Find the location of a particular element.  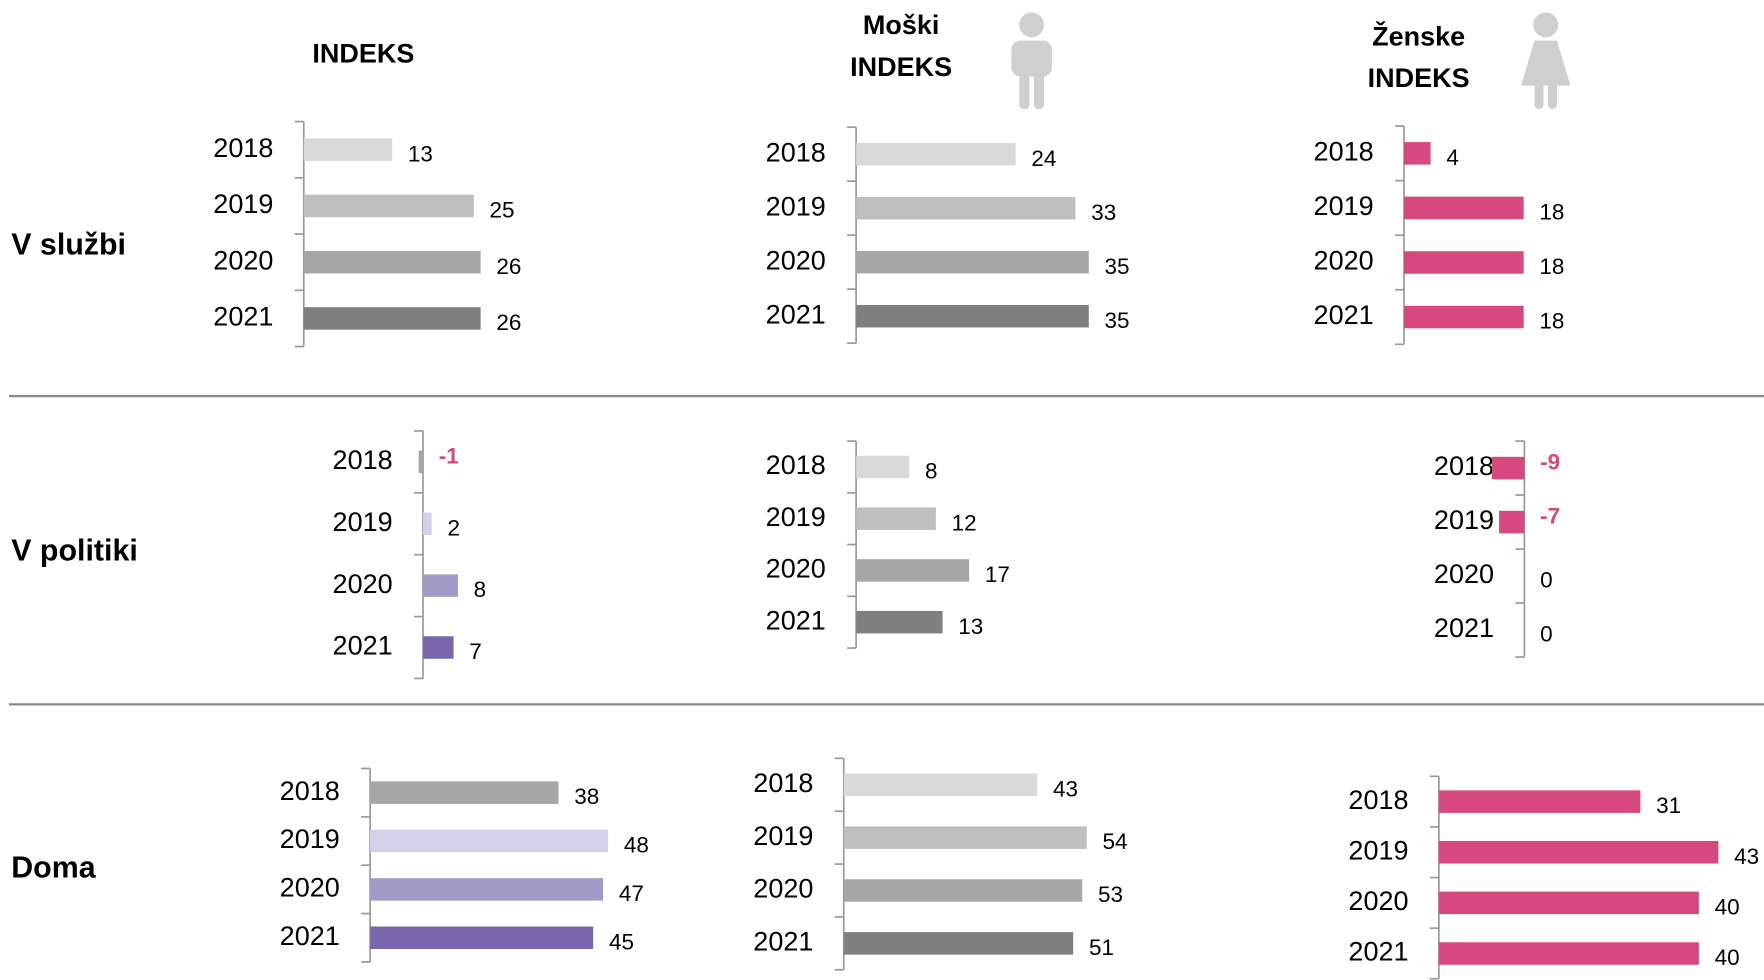

value-label: 17 is located at coordinates (997, 574).